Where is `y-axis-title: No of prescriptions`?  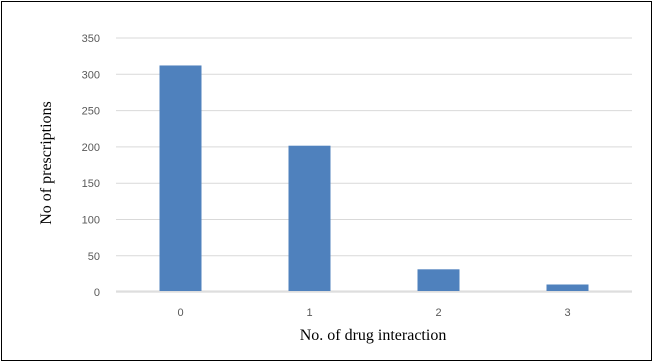 y-axis-title: No of prescriptions is located at coordinates (46, 163).